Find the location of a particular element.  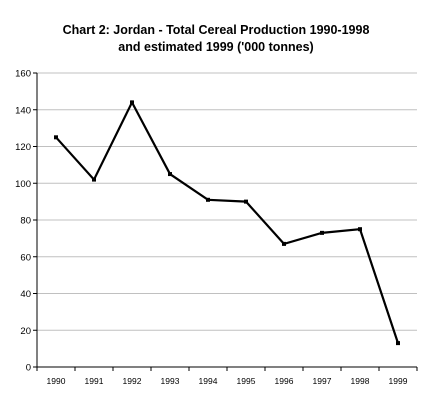

y-tick-label-60: 60 is located at coordinates (25, 257).